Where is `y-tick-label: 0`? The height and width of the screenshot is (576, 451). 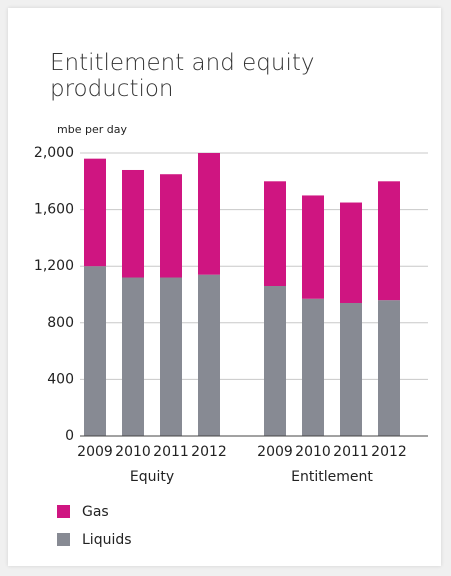 y-tick-label: 0 is located at coordinates (69, 436).